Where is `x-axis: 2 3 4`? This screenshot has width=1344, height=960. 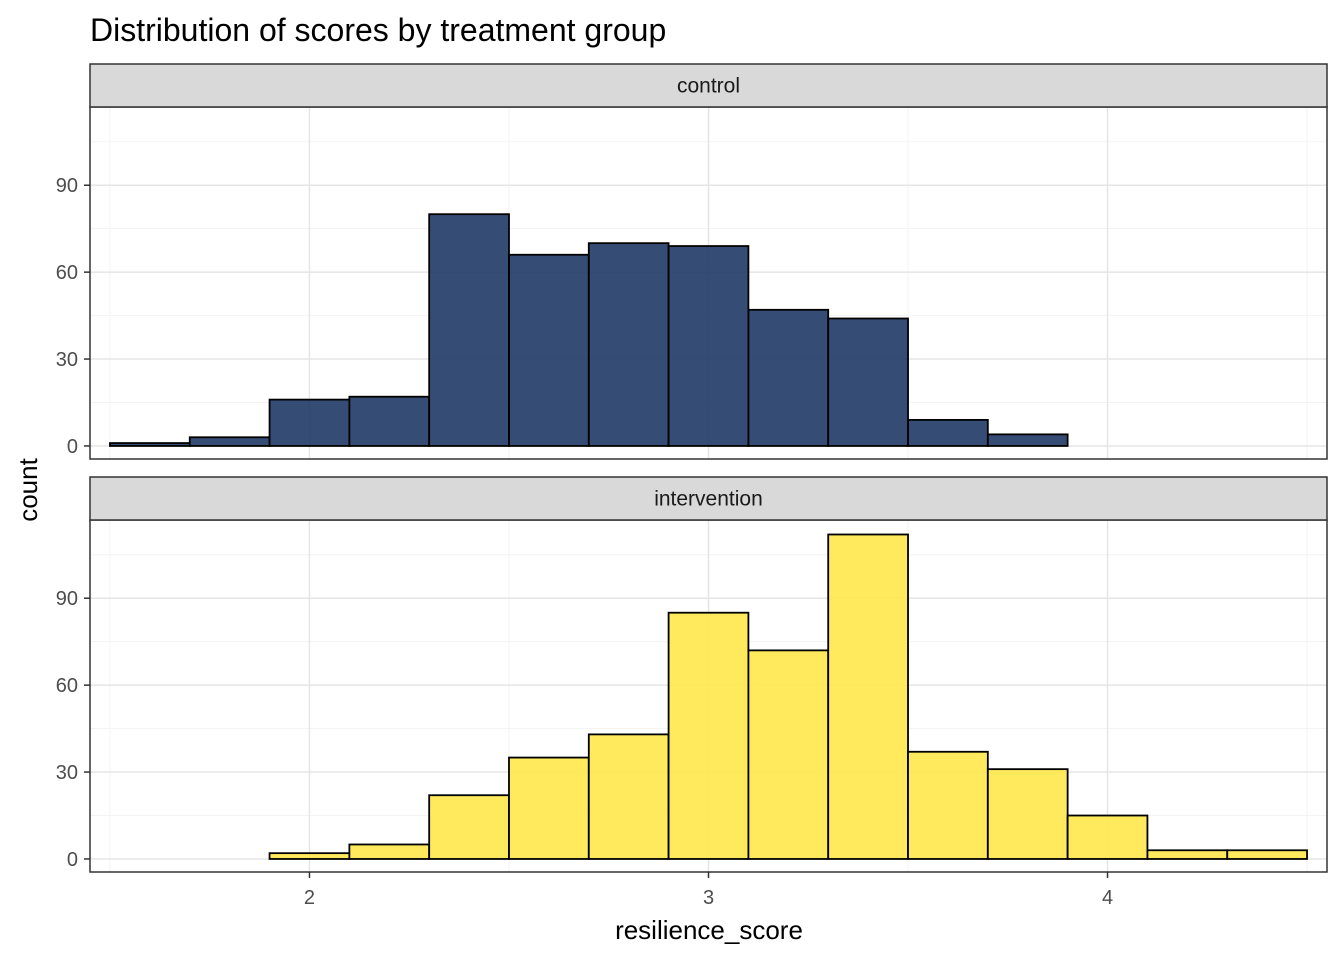
x-axis: 2 3 4 is located at coordinates (708, 890).